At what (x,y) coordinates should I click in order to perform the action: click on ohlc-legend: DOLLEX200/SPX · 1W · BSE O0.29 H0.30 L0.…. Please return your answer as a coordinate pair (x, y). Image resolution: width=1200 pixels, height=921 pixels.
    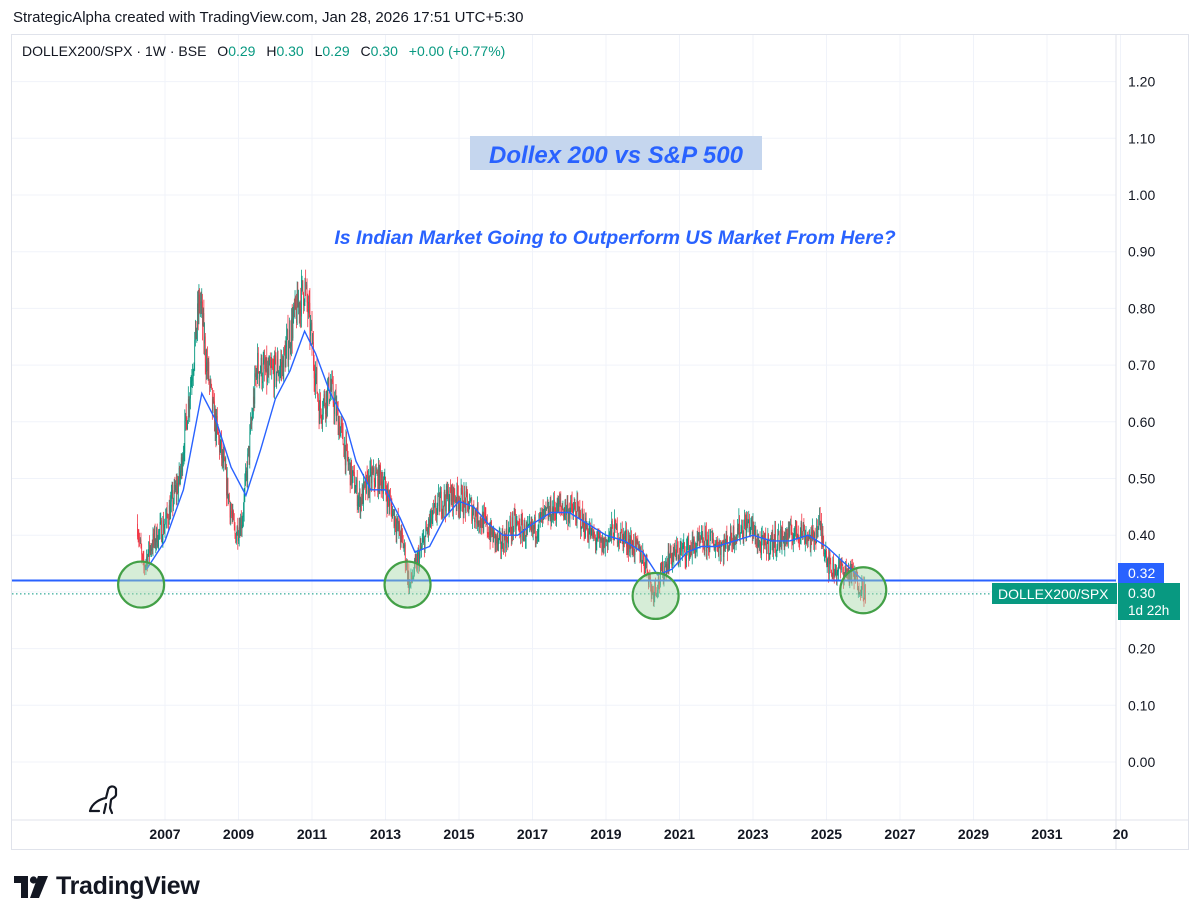
    Looking at the image, I should click on (263, 51).